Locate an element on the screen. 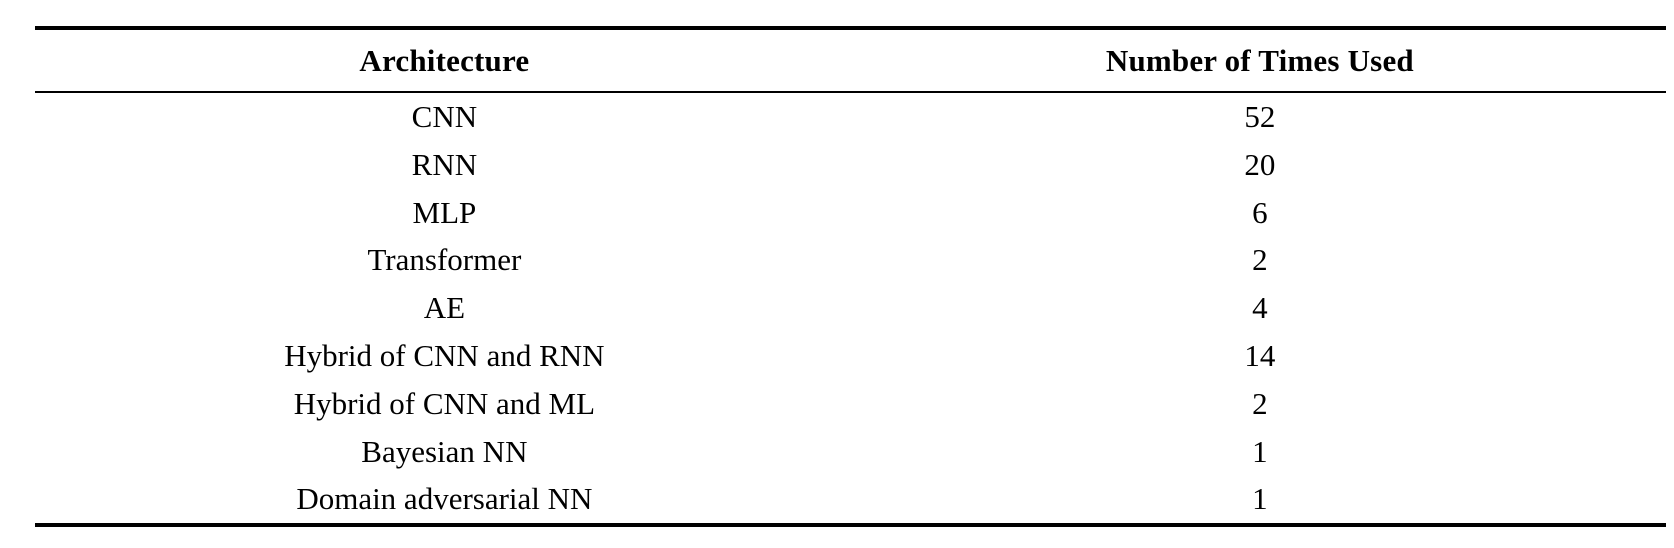  architecture-cell: Transformer is located at coordinates (444, 260).